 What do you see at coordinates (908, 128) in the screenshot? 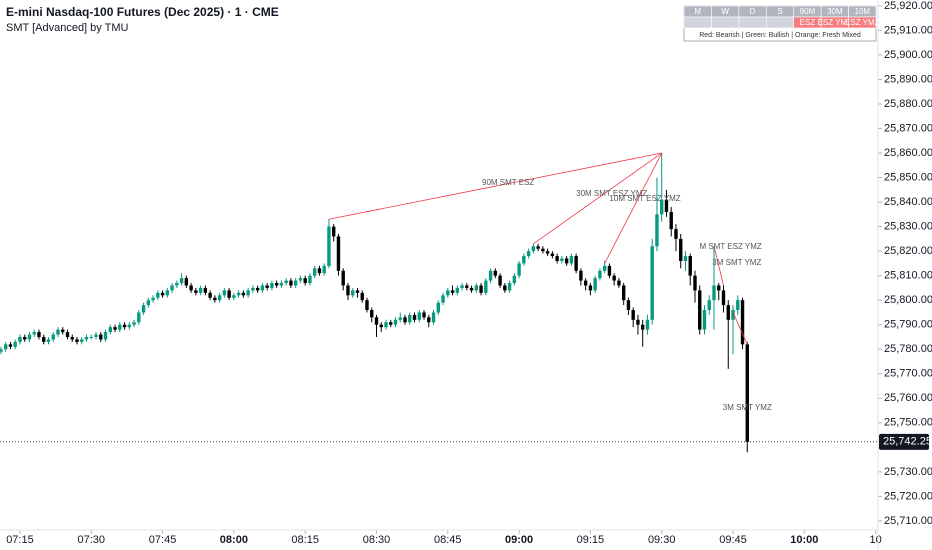
I see `y-tick-label: 25,870.00` at bounding box center [908, 128].